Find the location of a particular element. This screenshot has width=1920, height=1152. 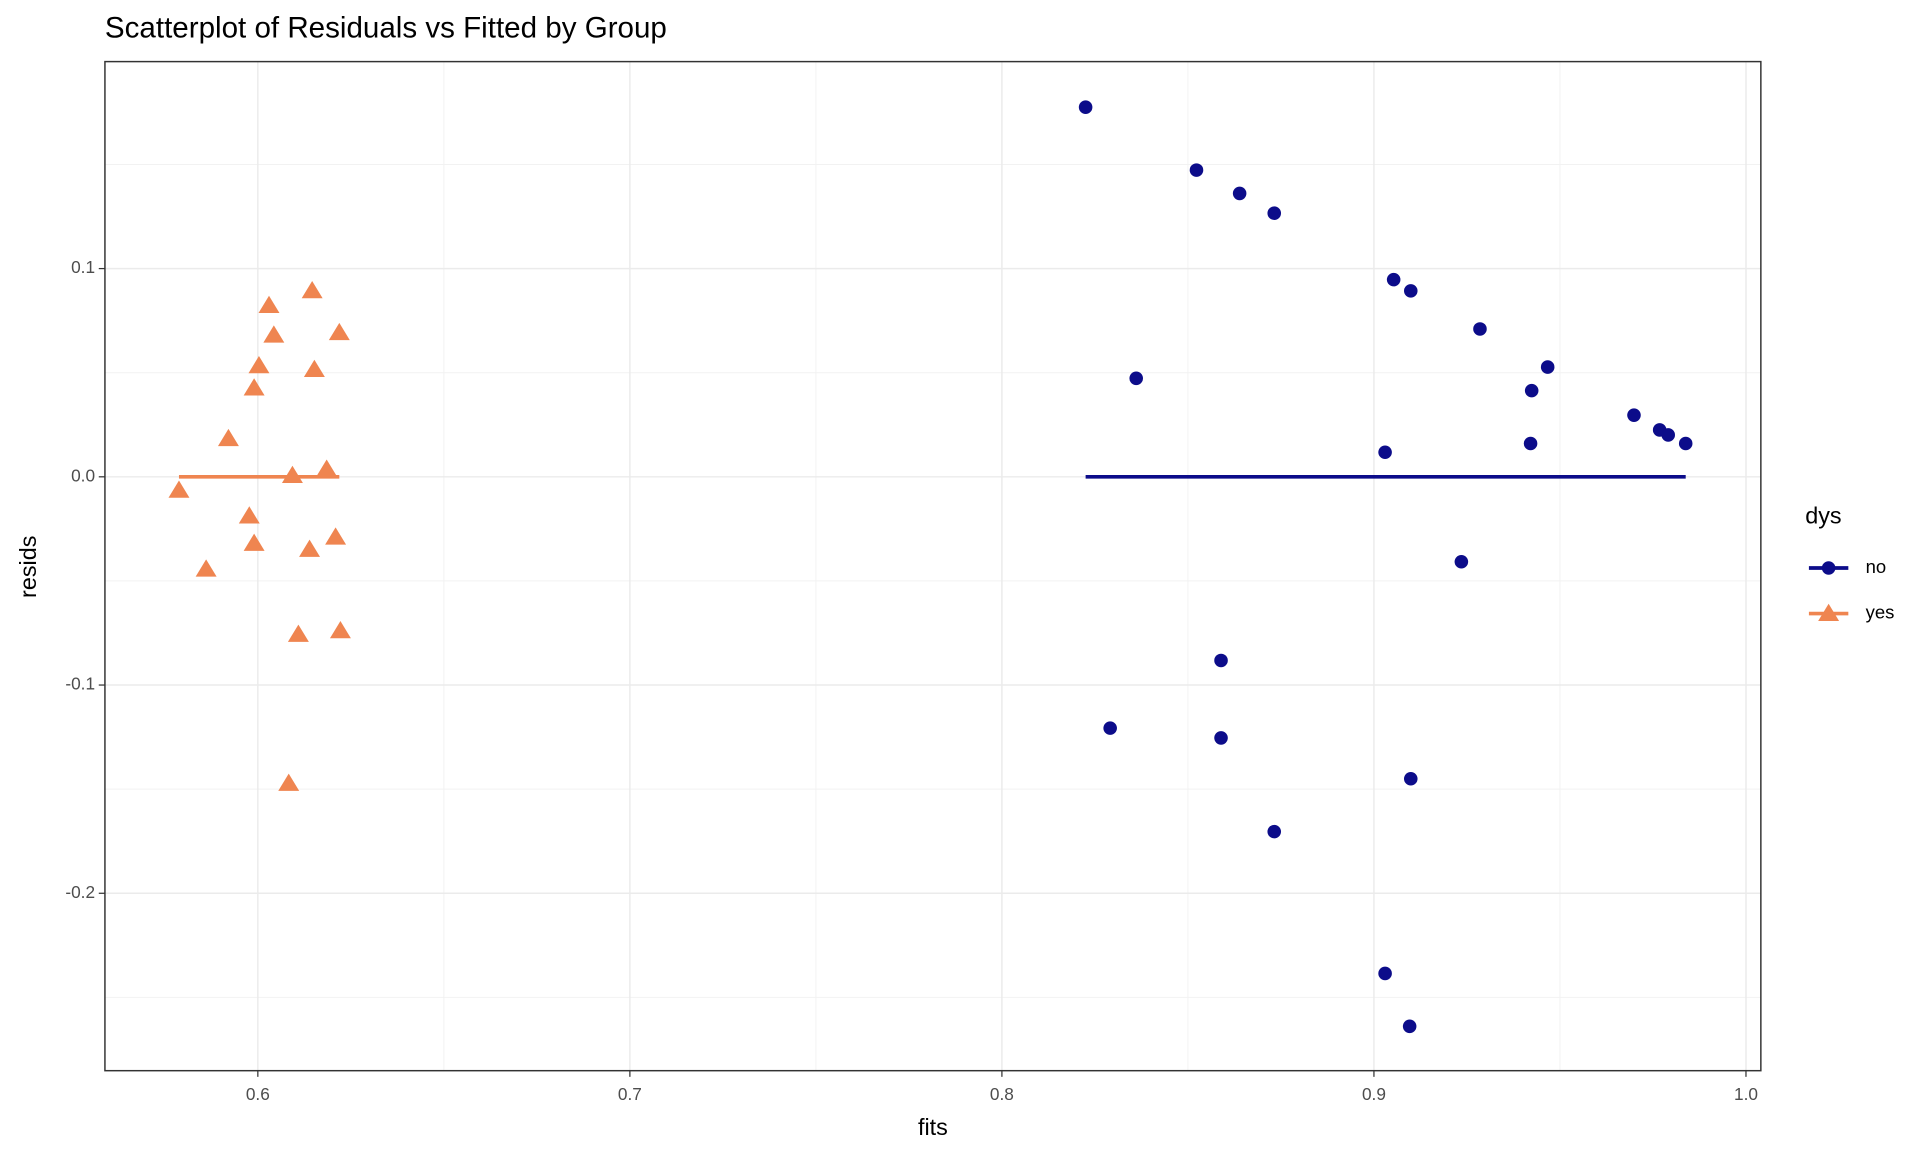

y-tick-label: -0.1 is located at coordinates (80, 684).